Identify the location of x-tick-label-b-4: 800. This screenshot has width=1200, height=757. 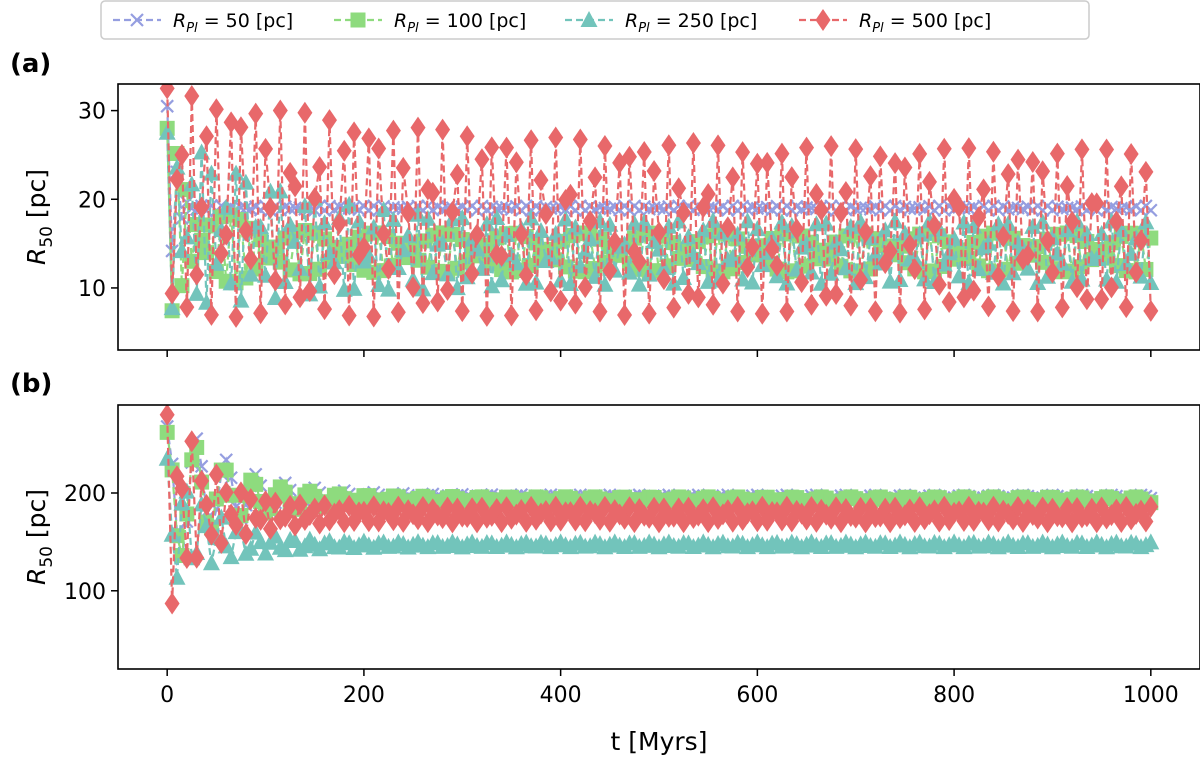
(954, 695).